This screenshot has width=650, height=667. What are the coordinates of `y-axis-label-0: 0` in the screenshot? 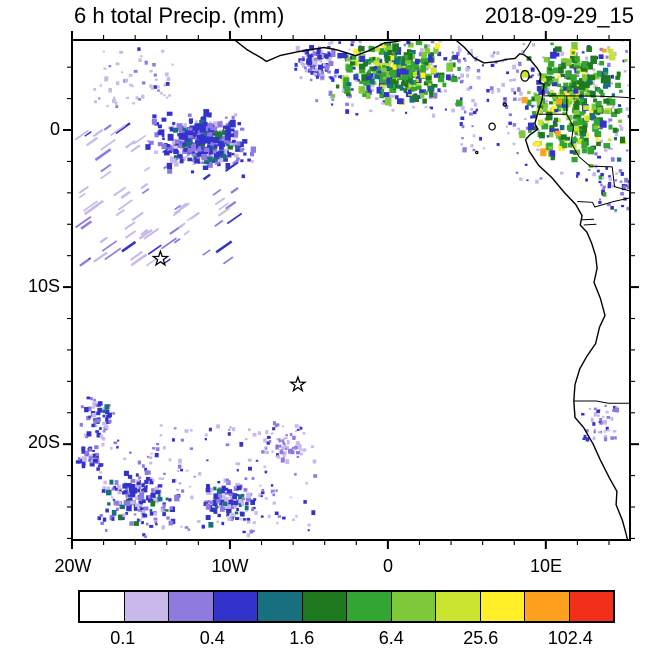 It's located at (54, 129).